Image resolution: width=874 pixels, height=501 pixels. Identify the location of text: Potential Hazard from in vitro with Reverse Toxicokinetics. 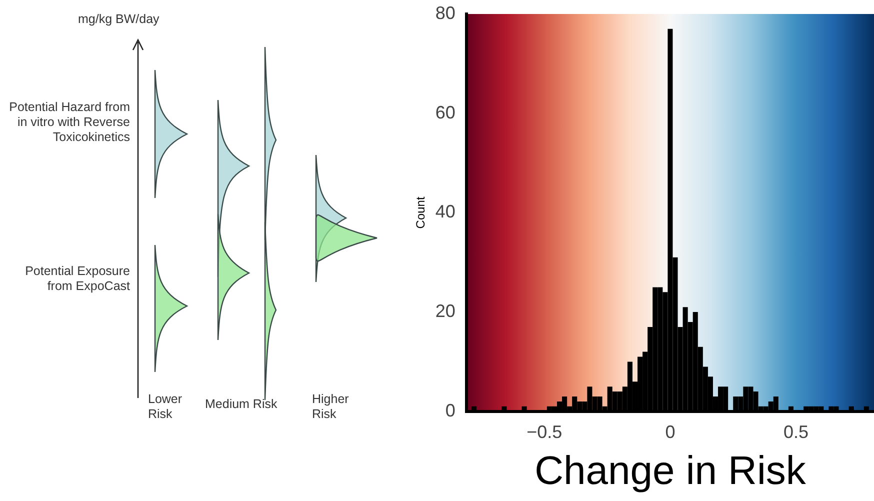
(69, 122).